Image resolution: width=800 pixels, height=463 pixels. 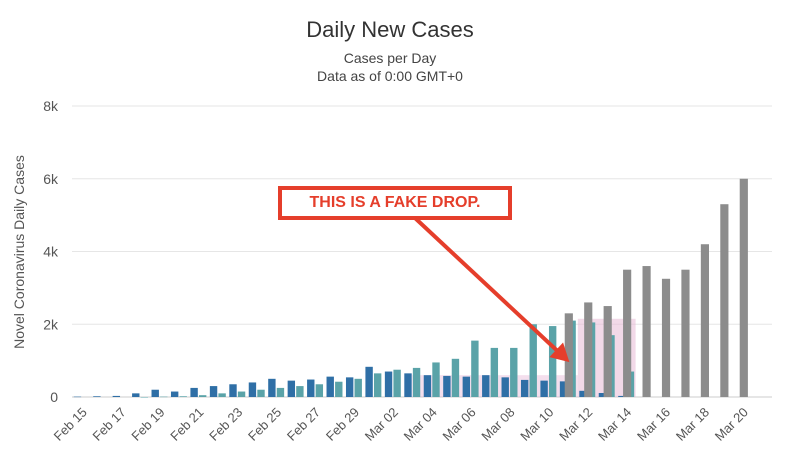 What do you see at coordinates (559, 352) in the screenshot?
I see `arrow-head` at bounding box center [559, 352].